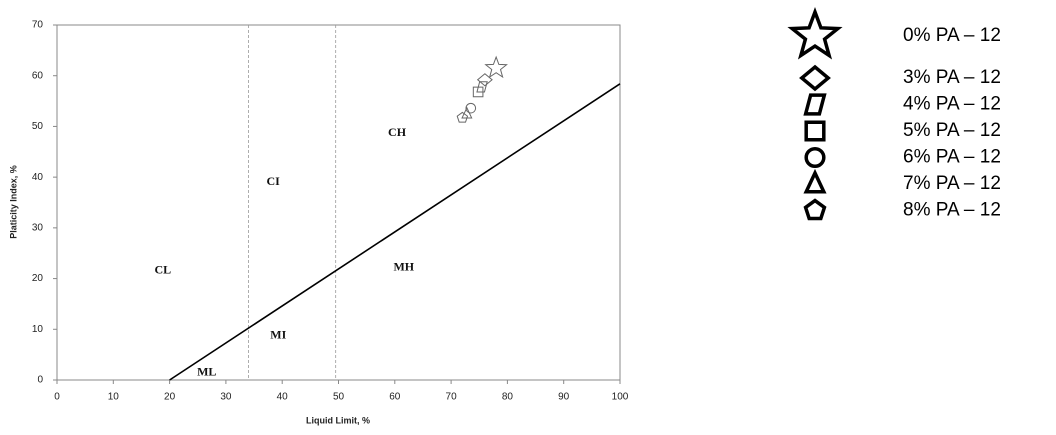 Image resolution: width=1056 pixels, height=435 pixels. What do you see at coordinates (38, 177) in the screenshot?
I see `y-tick-label: 40` at bounding box center [38, 177].